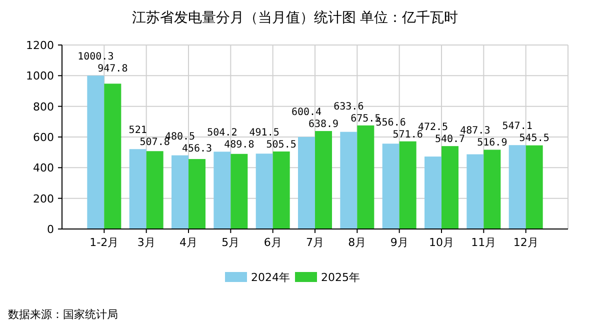 The image size is (590, 330). What do you see at coordinates (492, 143) in the screenshot?
I see `data-label: 516.9` at bounding box center [492, 143].